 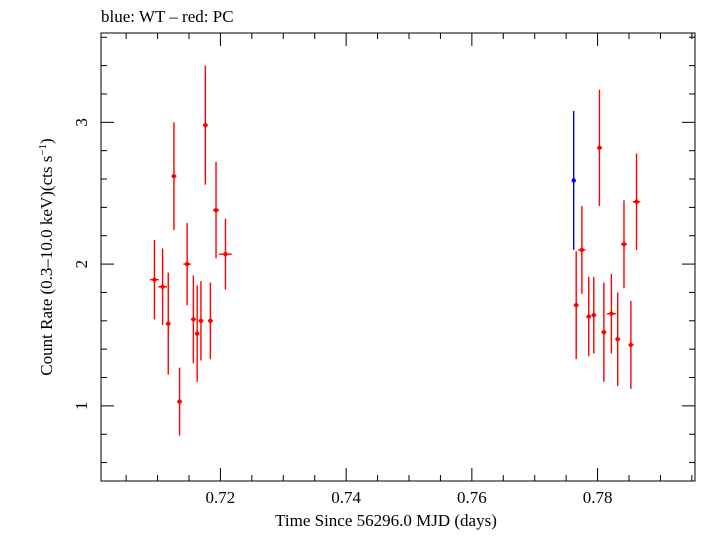 I want to click on chart-title: blue: WT – red: PC, so click(x=167, y=16).